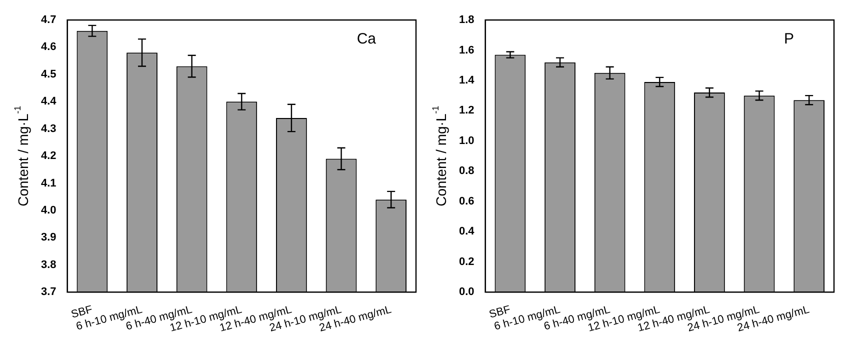  I want to click on y-tick-label: 0.2, so click(466, 262).